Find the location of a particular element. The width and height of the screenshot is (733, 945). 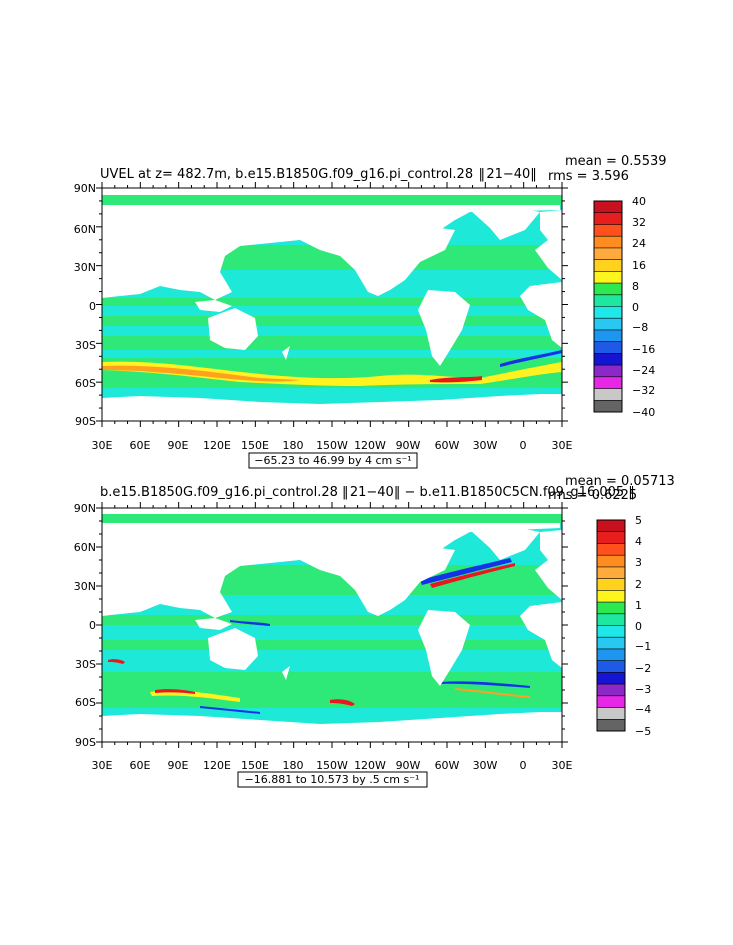

panel-1-colorbar: 40 32 24 16 8 0 −8 −16 −24 −32 −40 is located at coordinates (624, 307).